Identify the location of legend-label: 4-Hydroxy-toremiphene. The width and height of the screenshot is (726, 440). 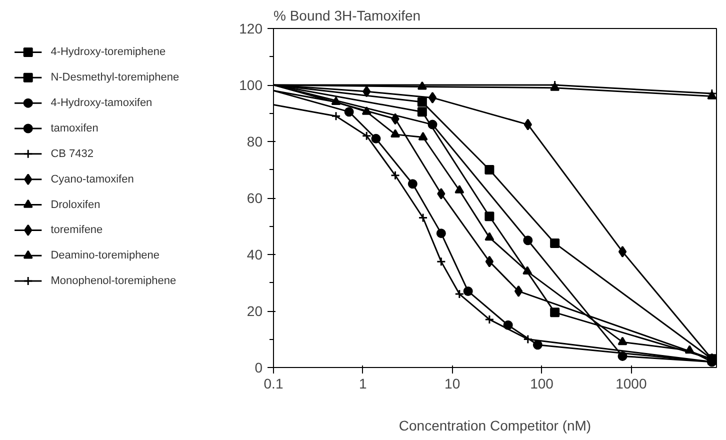
(108, 52).